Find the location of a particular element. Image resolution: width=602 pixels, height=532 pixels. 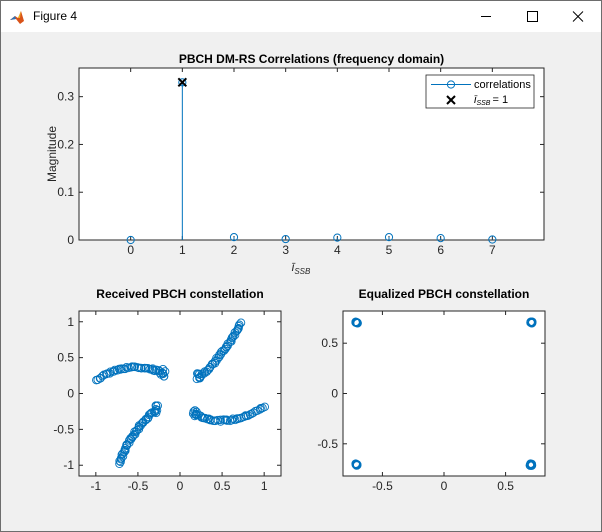

y-tick-label: -1 is located at coordinates (68, 465).